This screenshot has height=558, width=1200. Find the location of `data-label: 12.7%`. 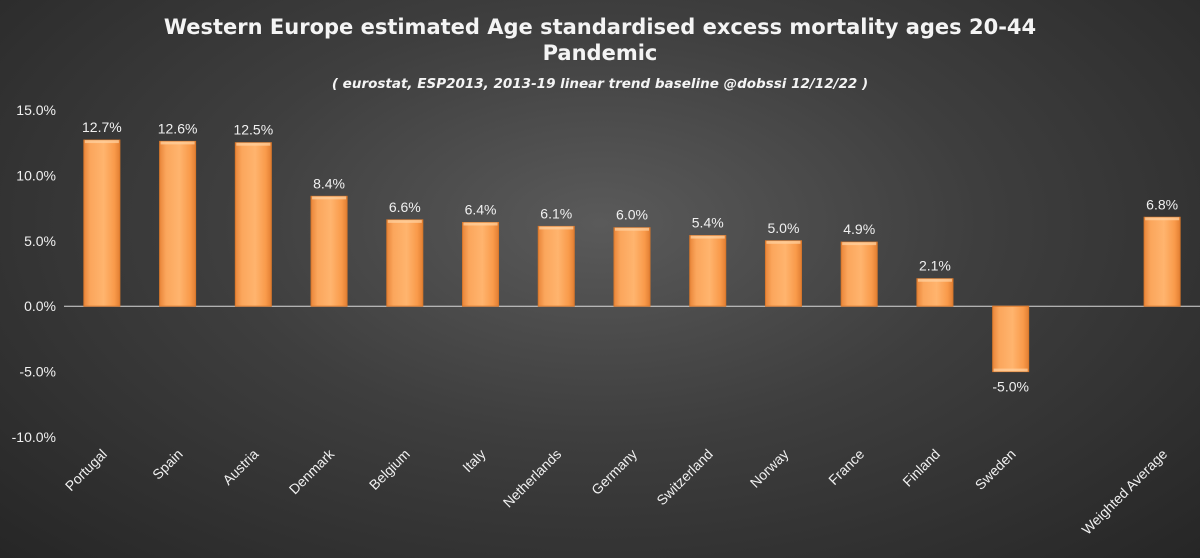

data-label: 12.7% is located at coordinates (102, 127).